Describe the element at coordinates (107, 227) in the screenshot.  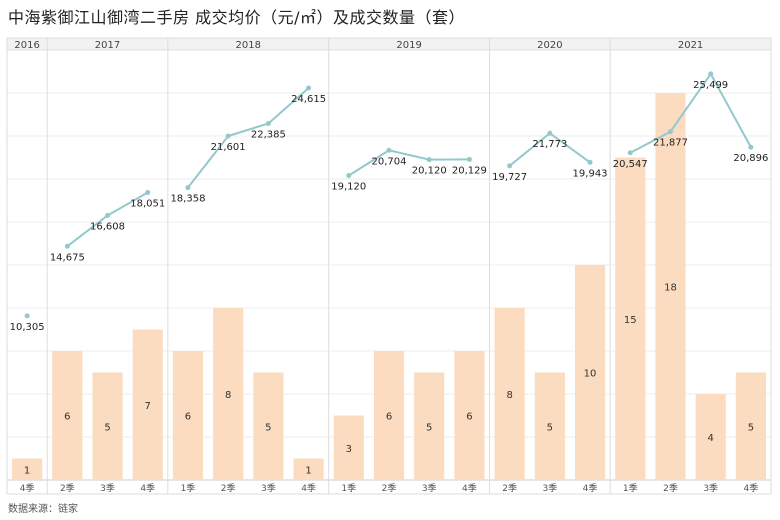
I see `price-value-label: 16,608` at that location.